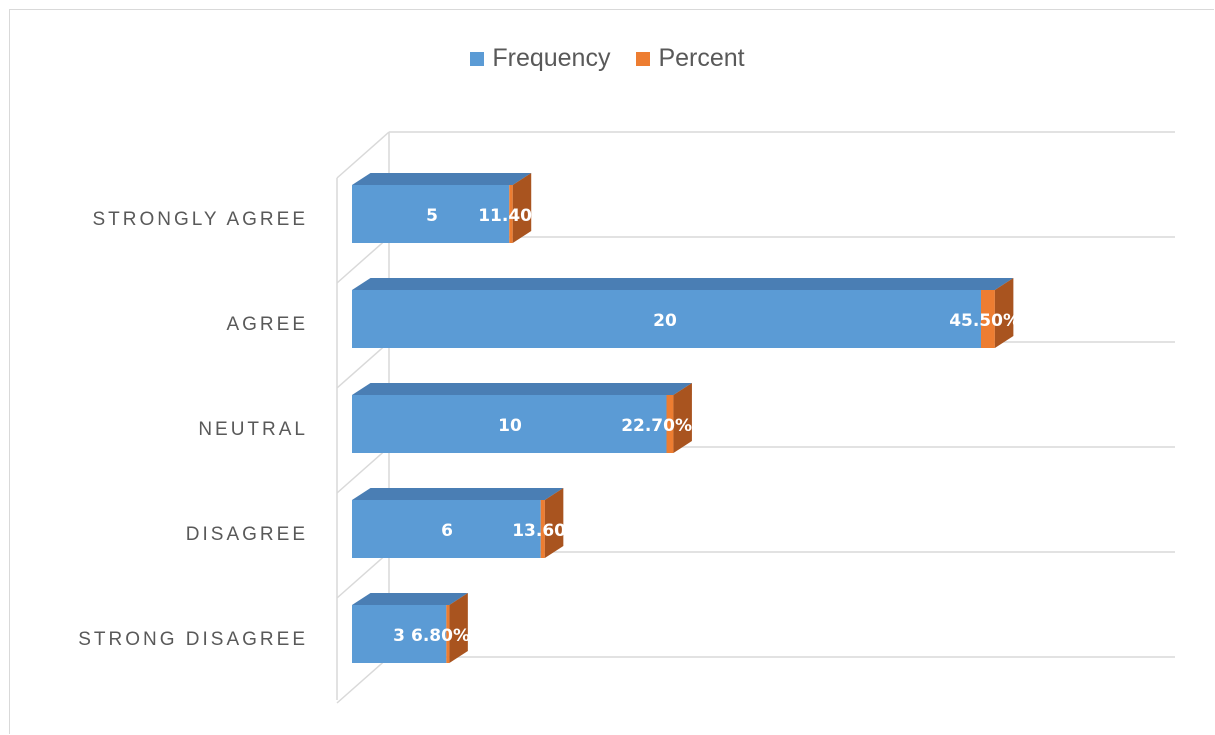  Describe the element at coordinates (701, 58) in the screenshot. I see `legend-label-percent: Percent` at that location.